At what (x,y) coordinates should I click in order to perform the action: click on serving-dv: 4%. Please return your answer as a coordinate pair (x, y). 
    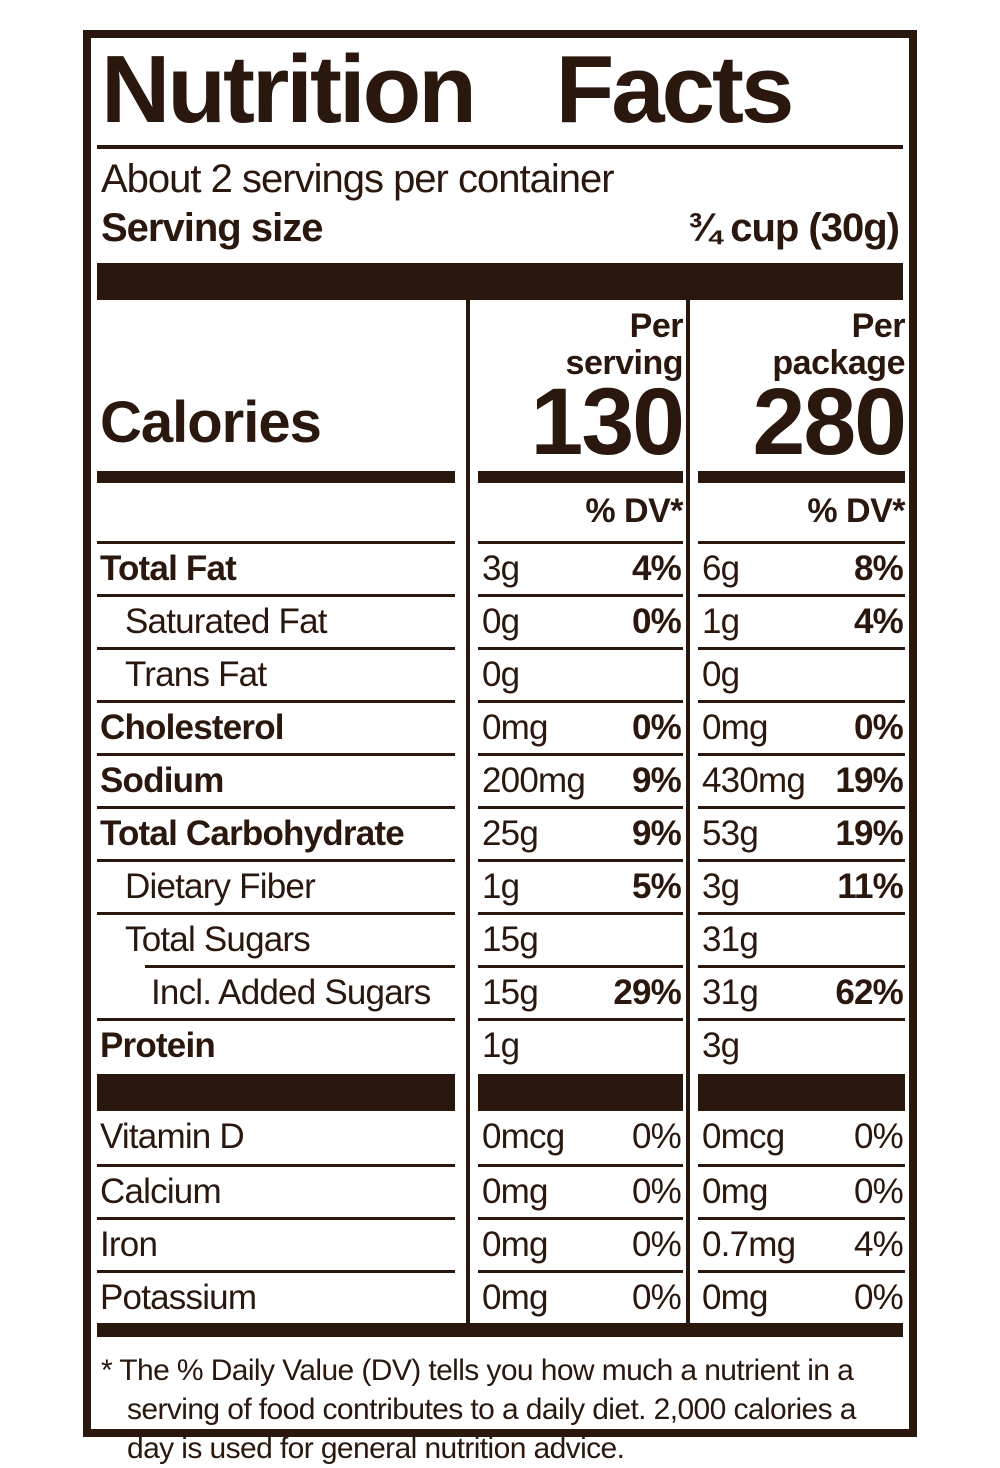
    Looking at the image, I should click on (657, 568).